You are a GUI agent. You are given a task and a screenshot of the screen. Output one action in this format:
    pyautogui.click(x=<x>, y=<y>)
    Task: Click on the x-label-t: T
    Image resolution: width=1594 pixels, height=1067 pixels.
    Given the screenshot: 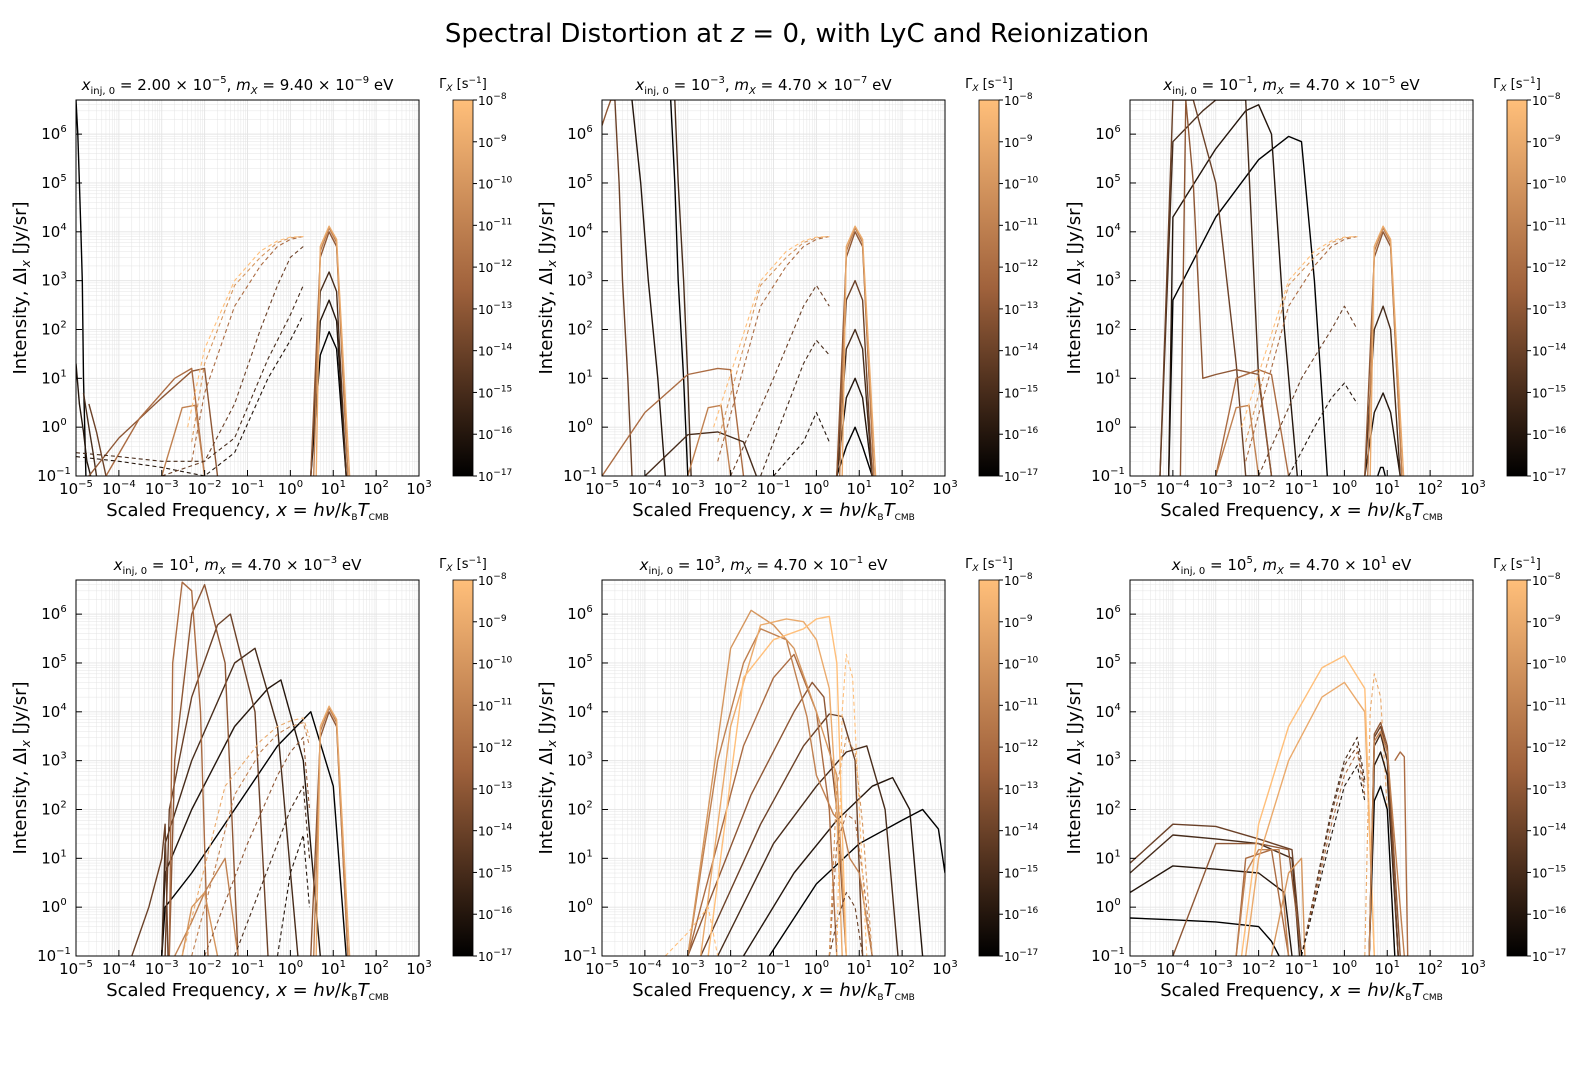 What is the action you would take?
    pyautogui.click(x=890, y=990)
    